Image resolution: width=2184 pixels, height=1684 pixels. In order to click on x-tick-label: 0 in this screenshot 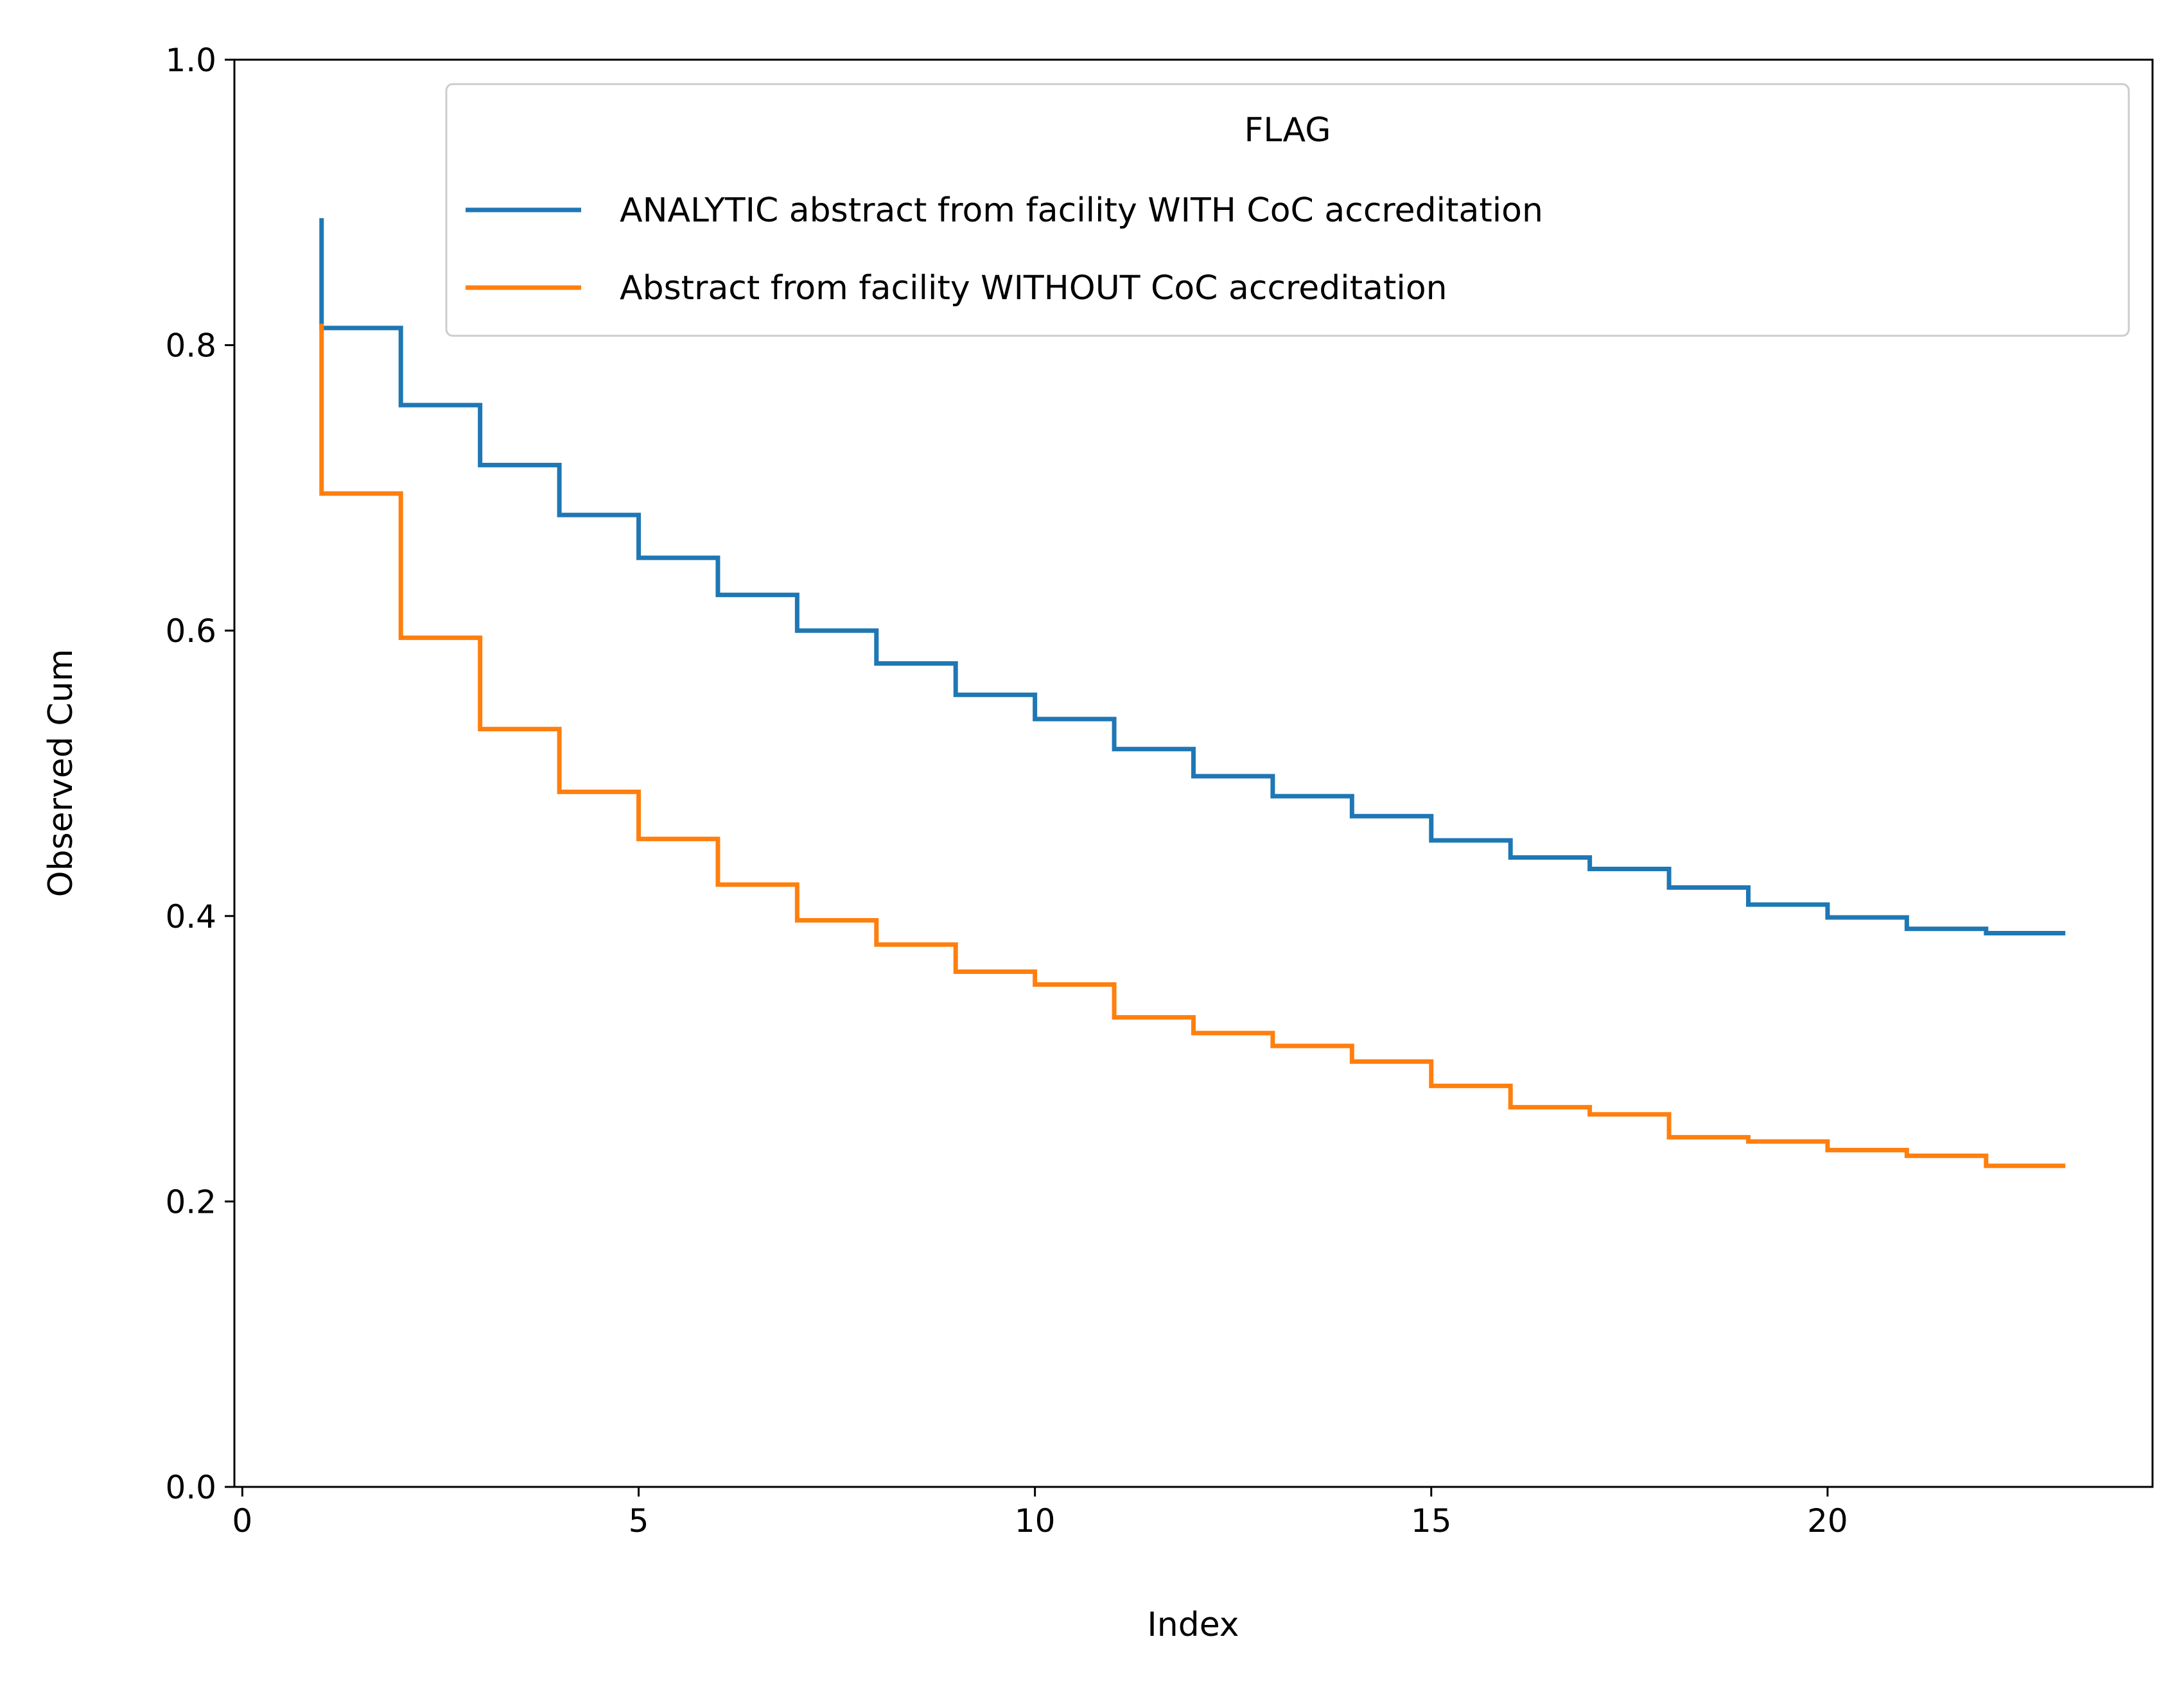, I will do `click(242, 1521)`.